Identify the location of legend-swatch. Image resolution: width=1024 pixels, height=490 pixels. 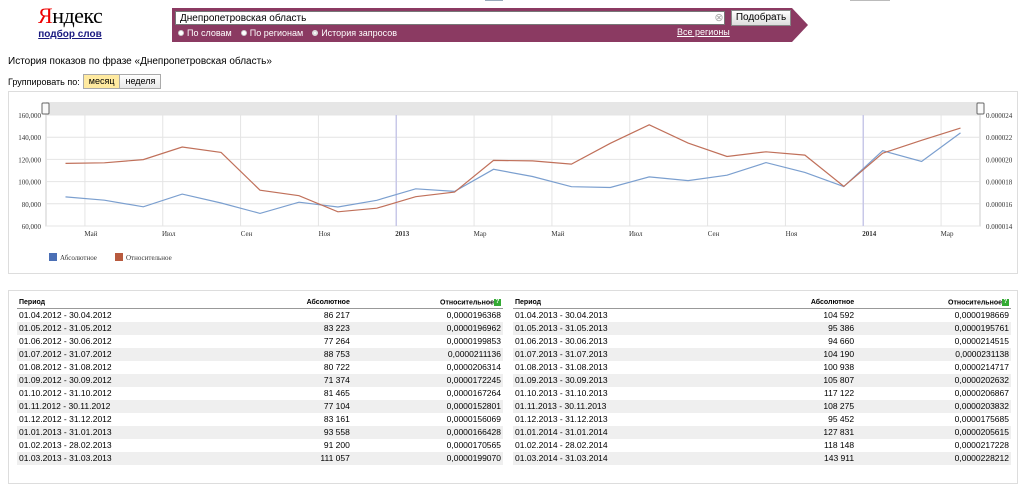
(119, 257).